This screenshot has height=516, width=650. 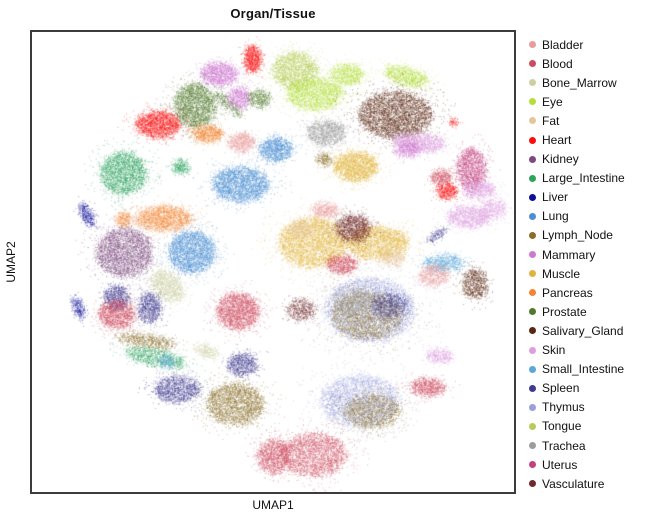 What do you see at coordinates (563, 44) in the screenshot?
I see `legend-label: Bladder` at bounding box center [563, 44].